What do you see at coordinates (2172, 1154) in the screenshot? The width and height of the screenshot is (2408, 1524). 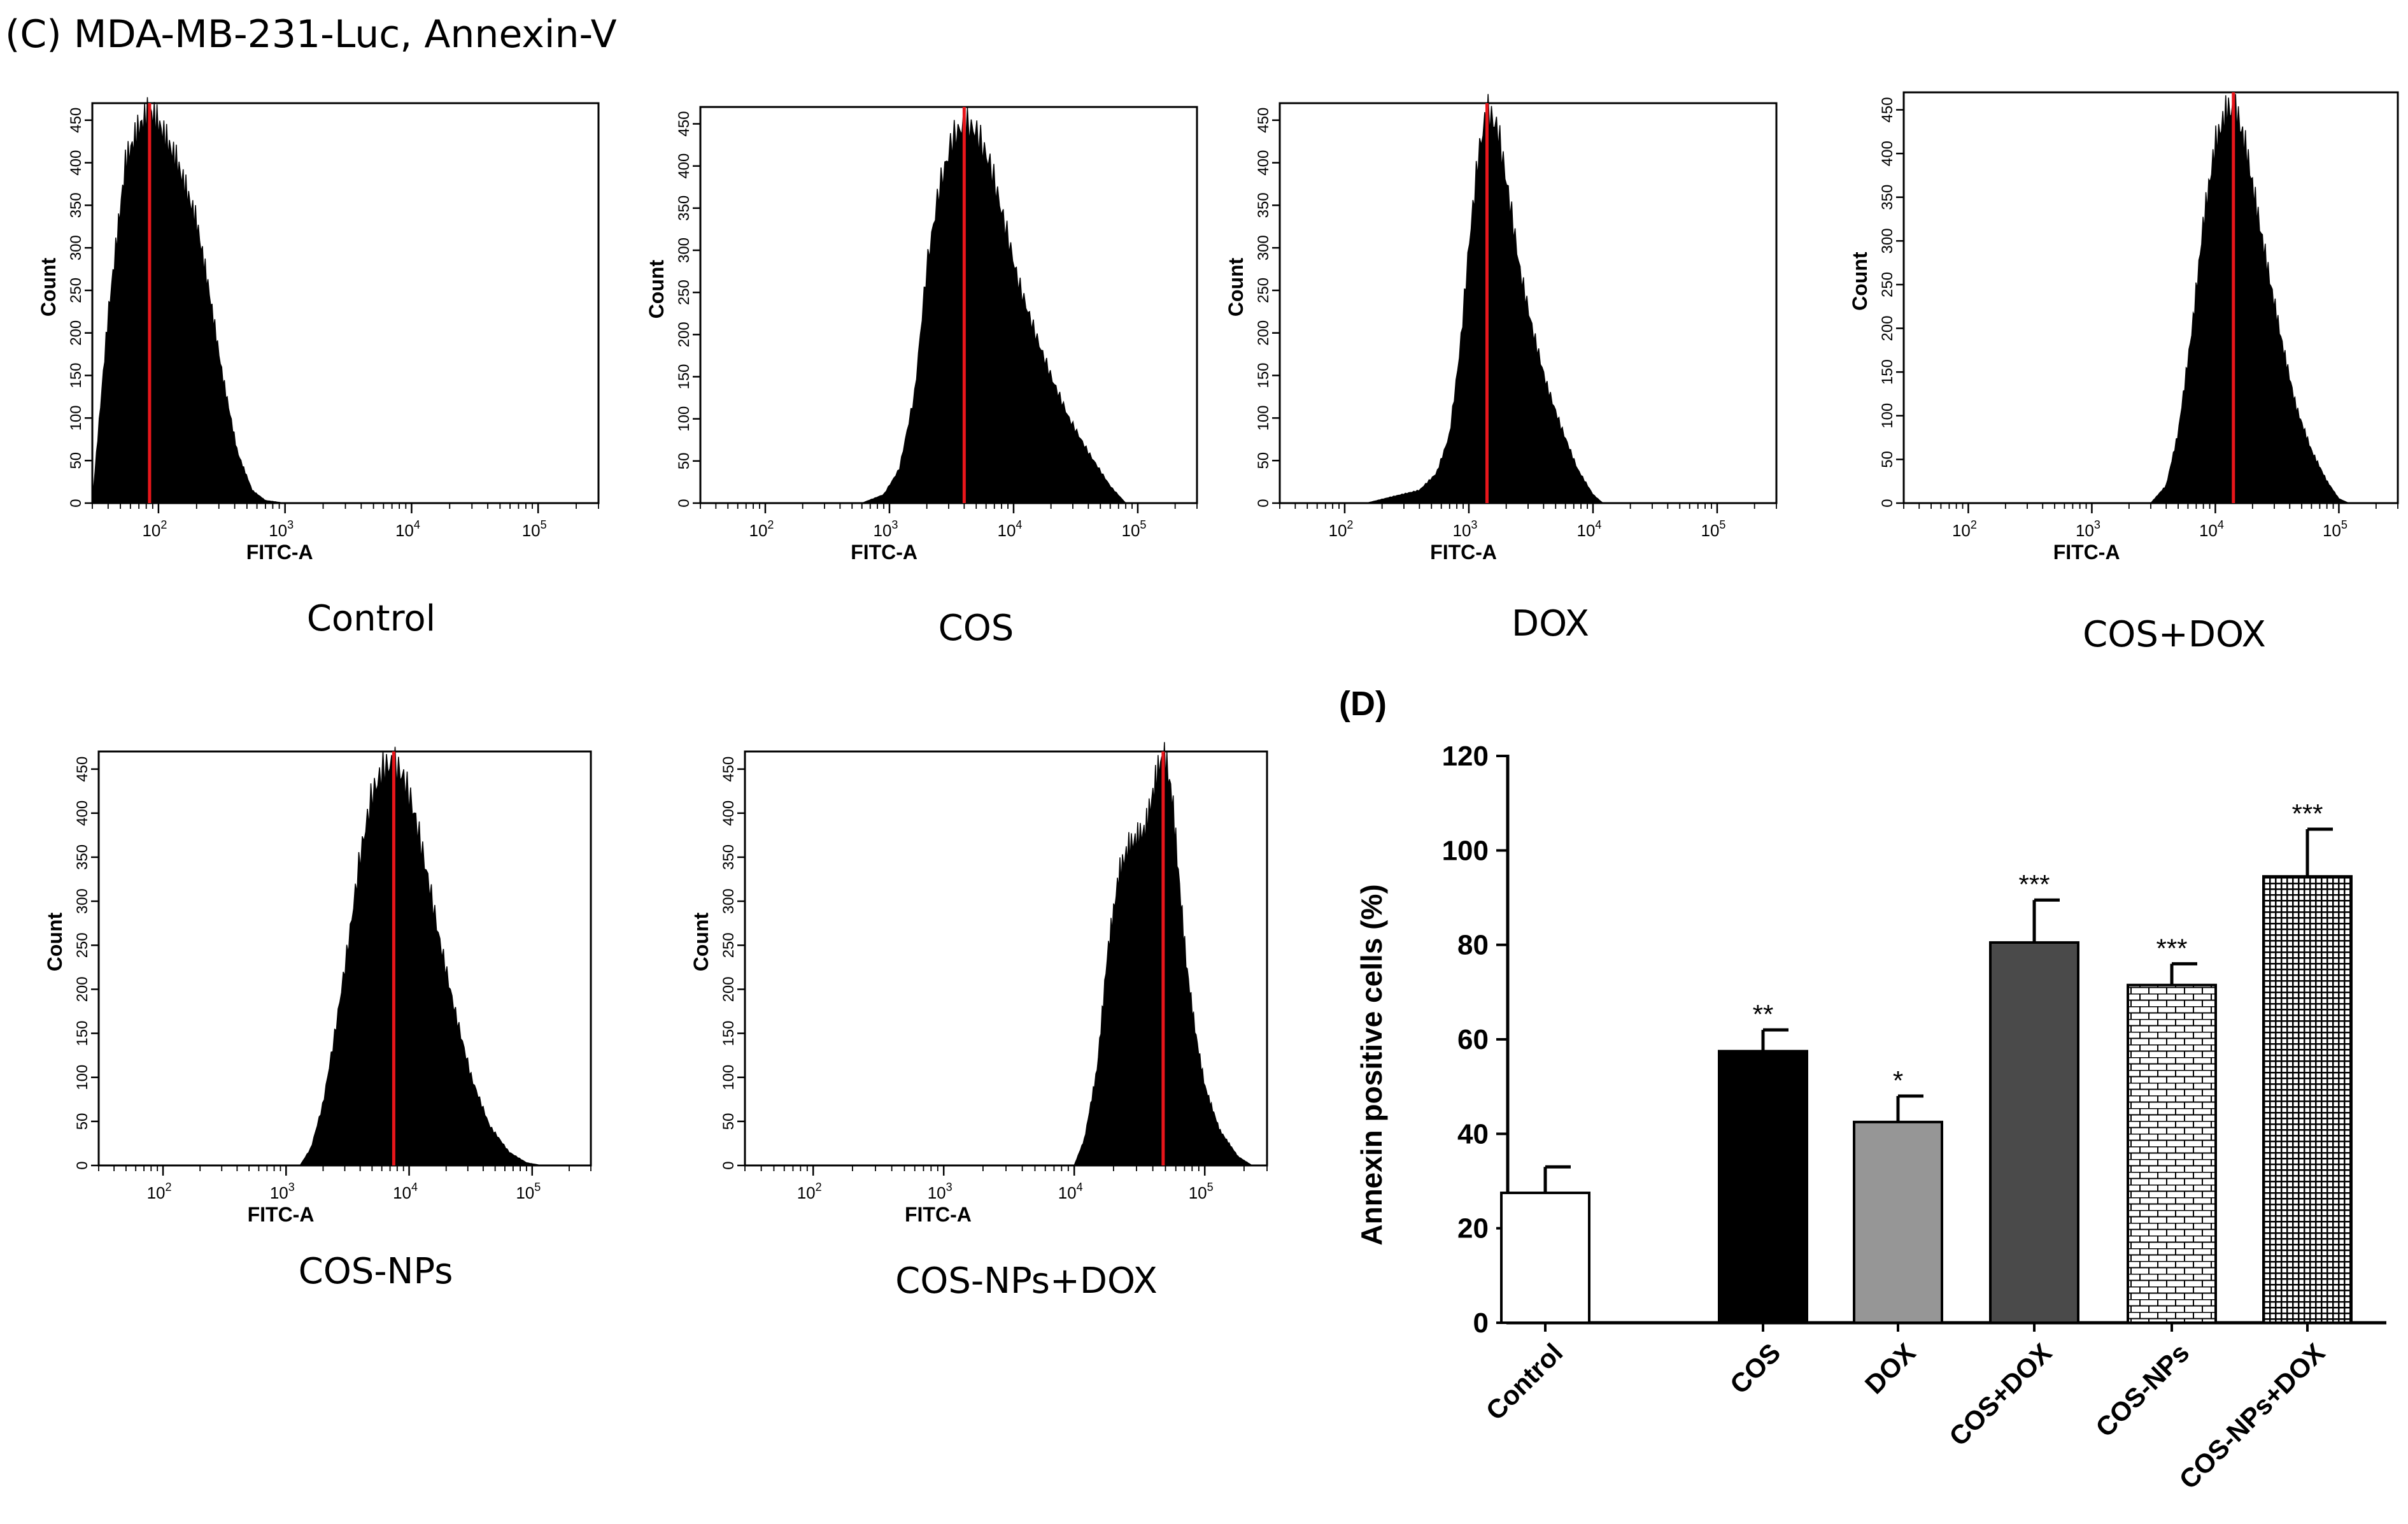 I see `bar-cos-nps` at bounding box center [2172, 1154].